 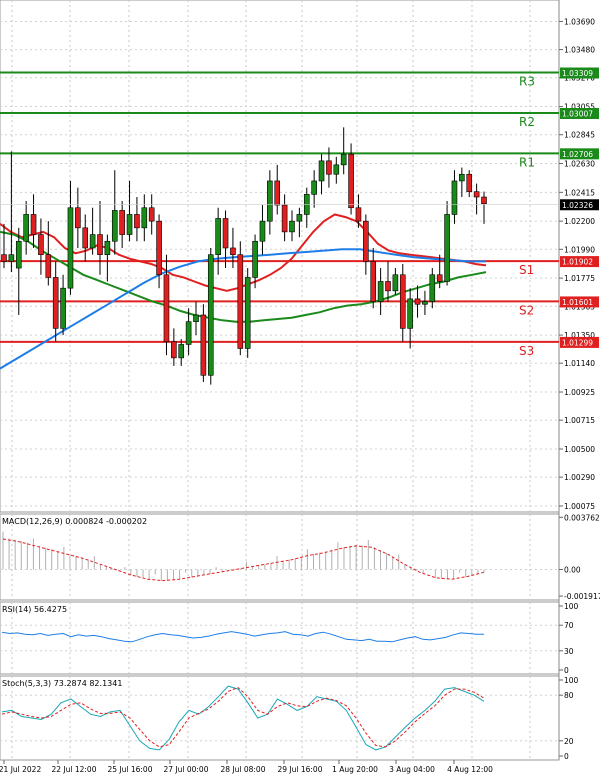 I want to click on current-price-label: 1.02326, so click(x=577, y=205).